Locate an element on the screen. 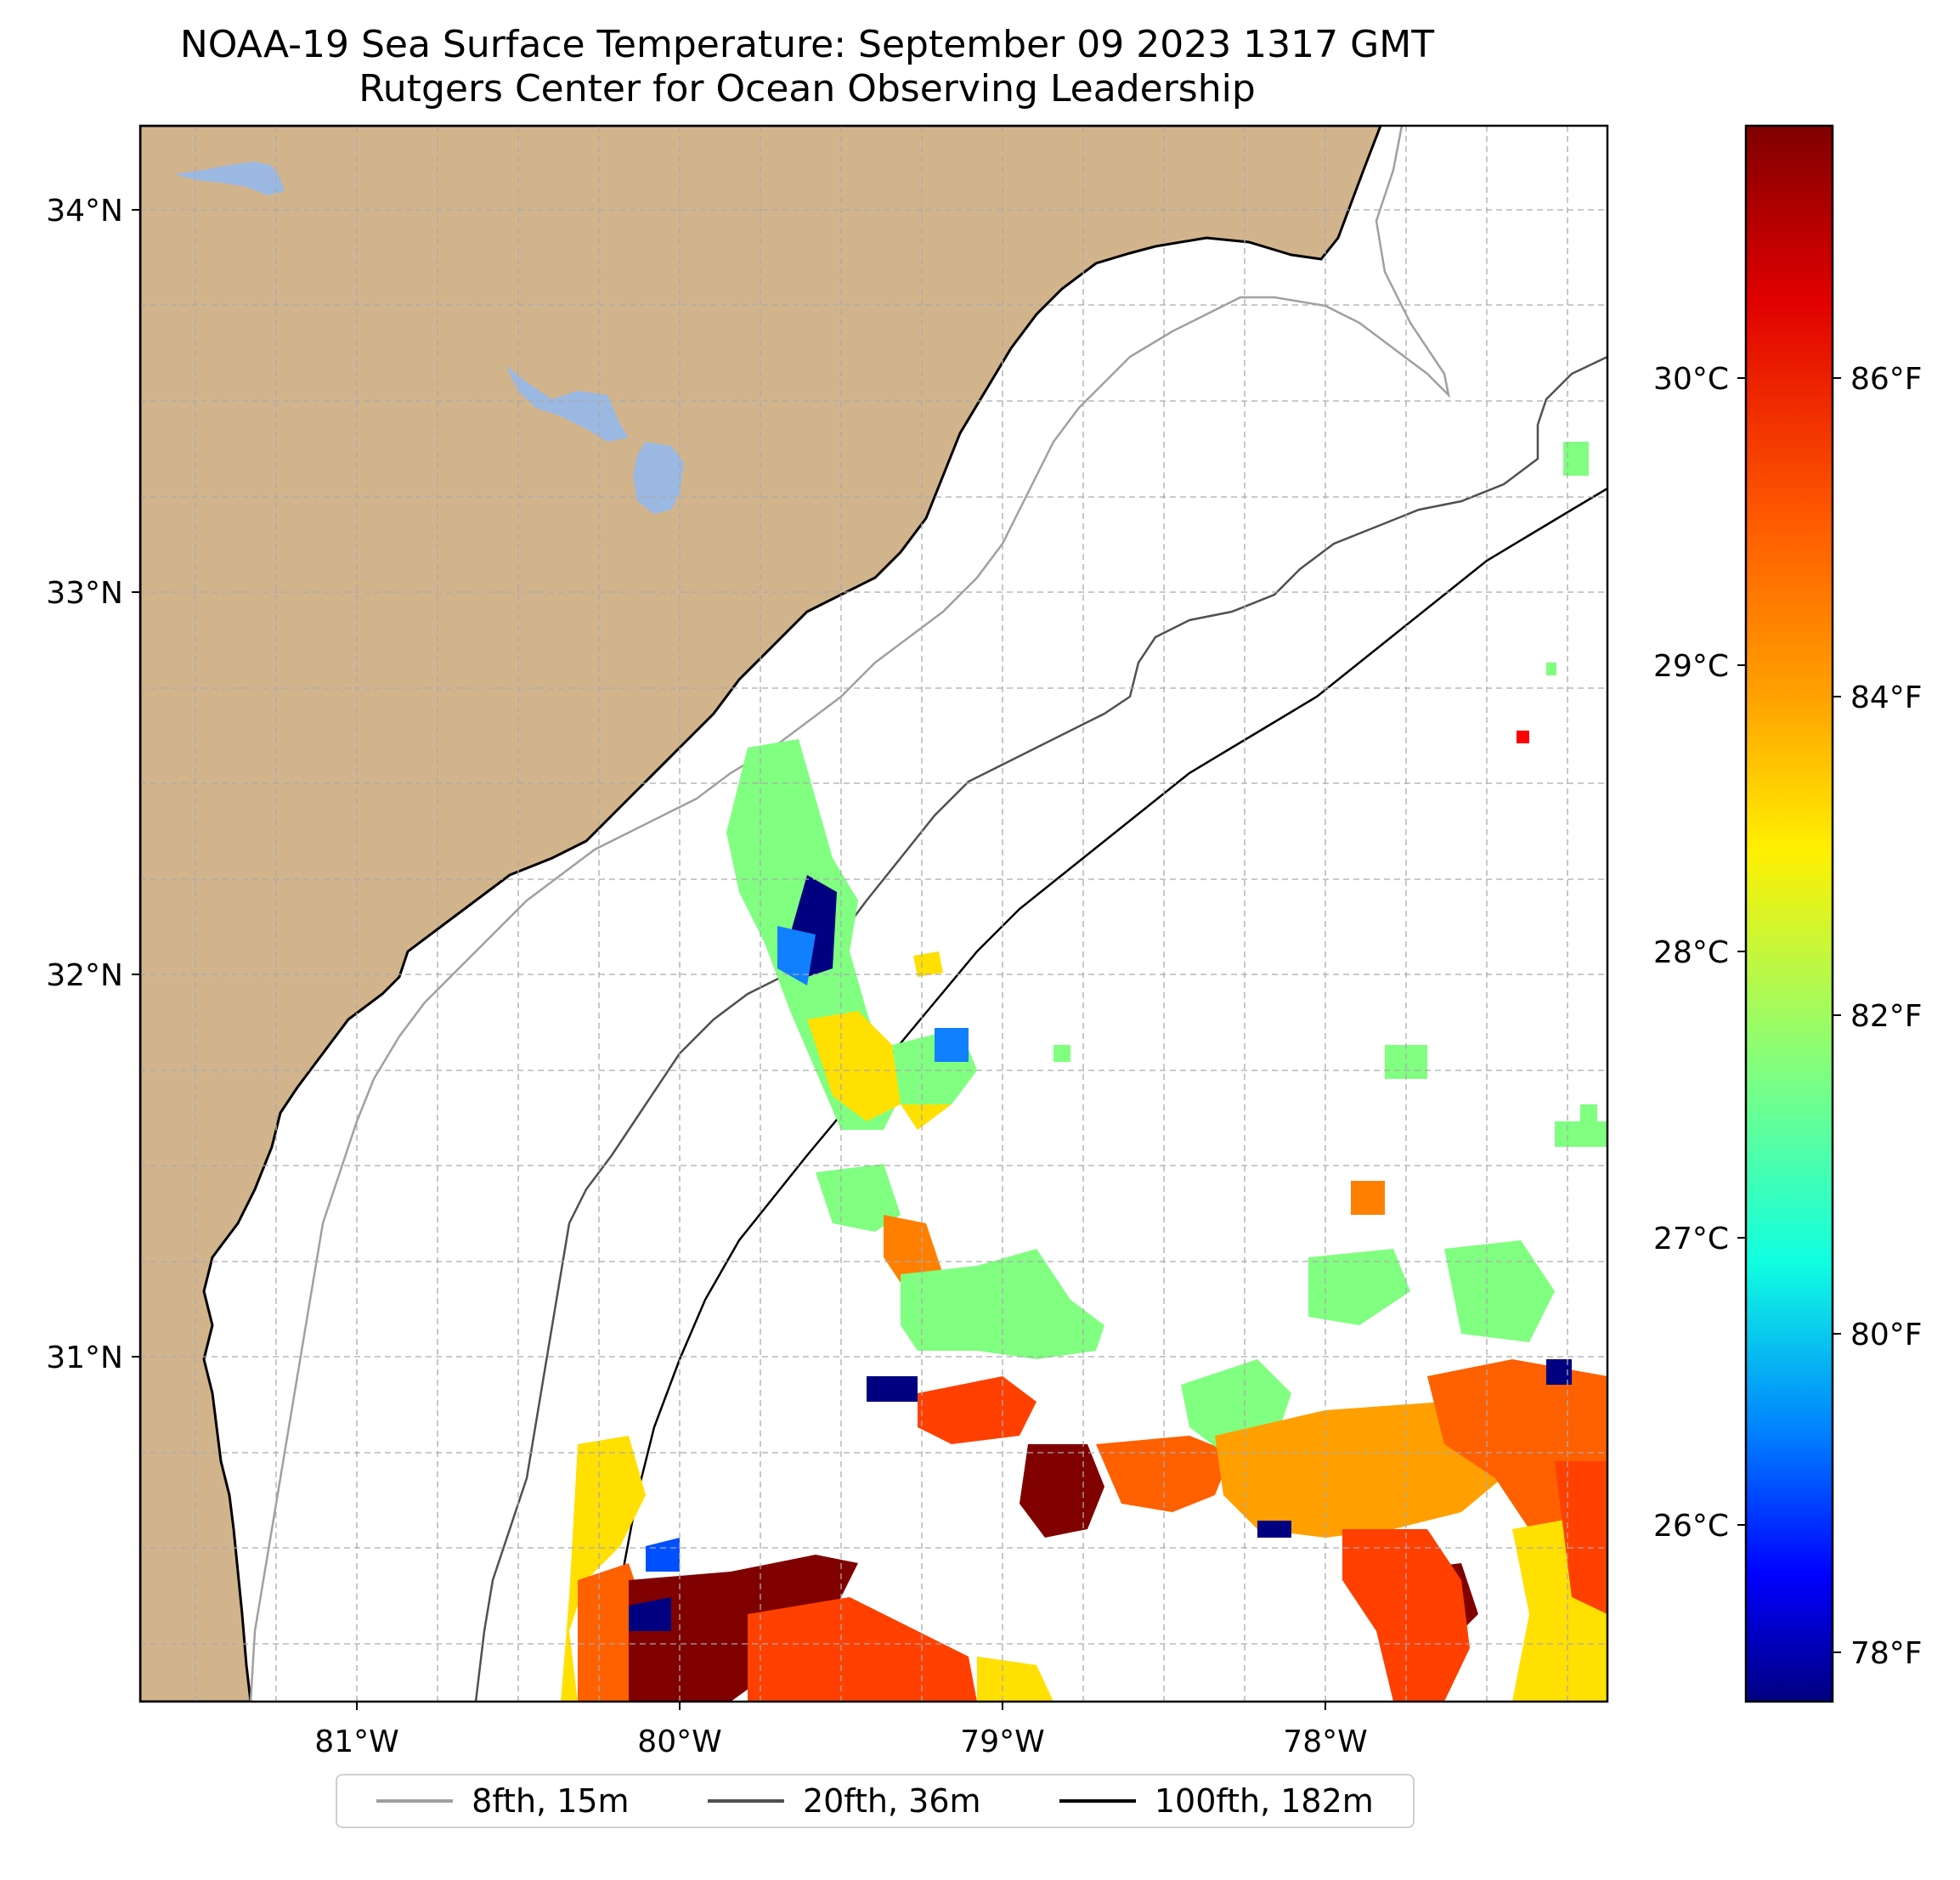 This screenshot has height=1880, width=1960. colorbar-c-label: 26°C is located at coordinates (1691, 1526).